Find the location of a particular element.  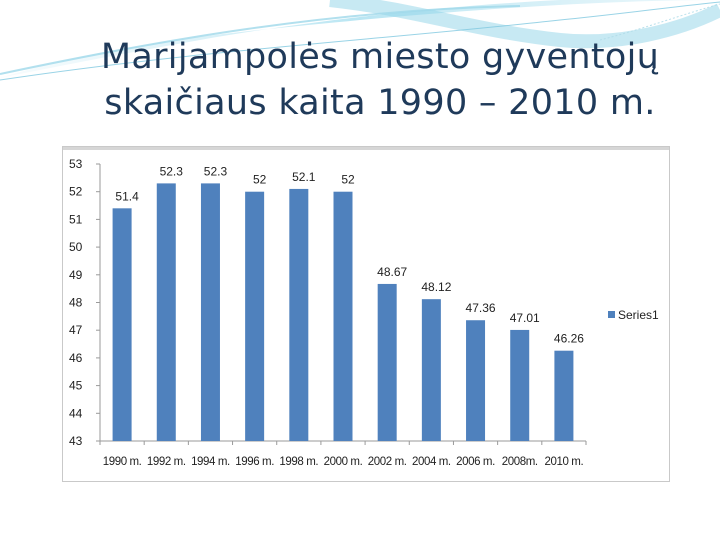

slide-title-line-1: Marijampolės miesto gyventojų is located at coordinates (380, 57).